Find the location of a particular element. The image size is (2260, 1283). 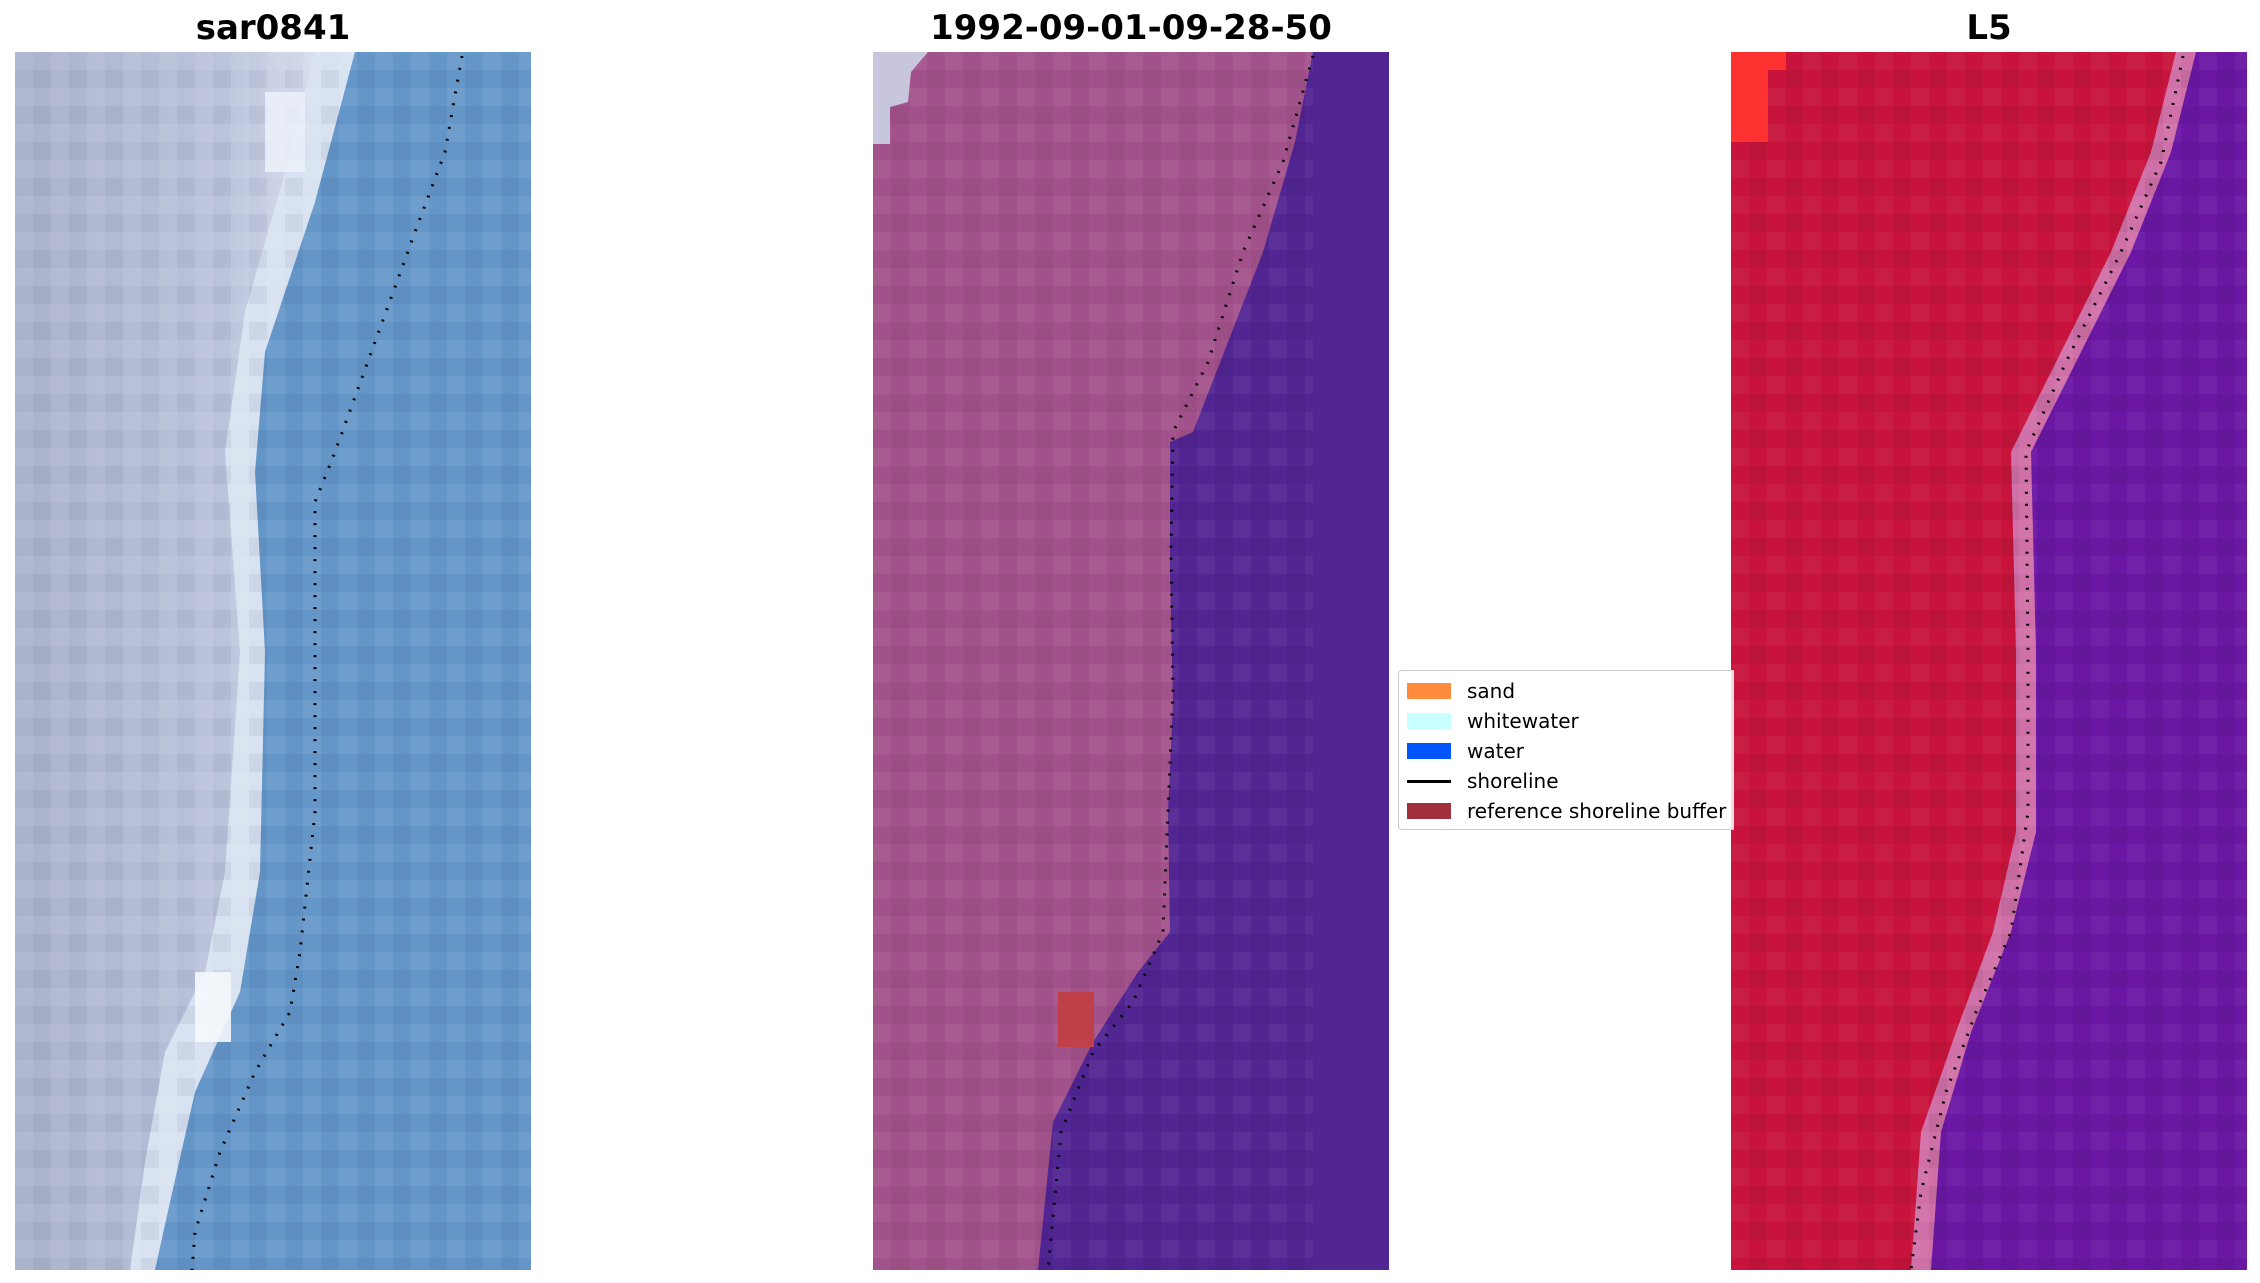

legend-label: reference shoreline buffer is located at coordinates (1597, 811).